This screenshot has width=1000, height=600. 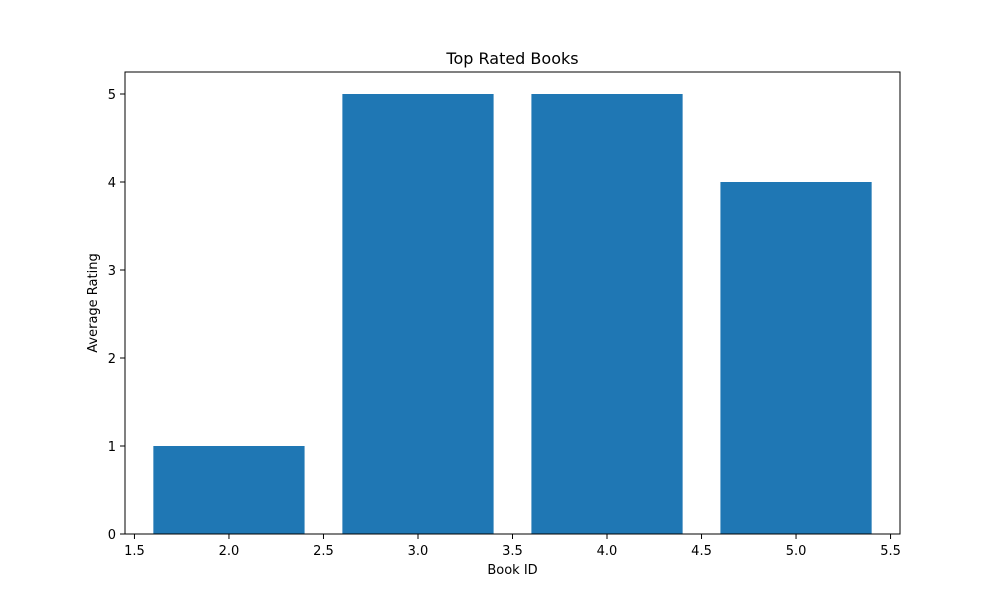 What do you see at coordinates (134, 551) in the screenshot?
I see `x-tick-label: 1.5` at bounding box center [134, 551].